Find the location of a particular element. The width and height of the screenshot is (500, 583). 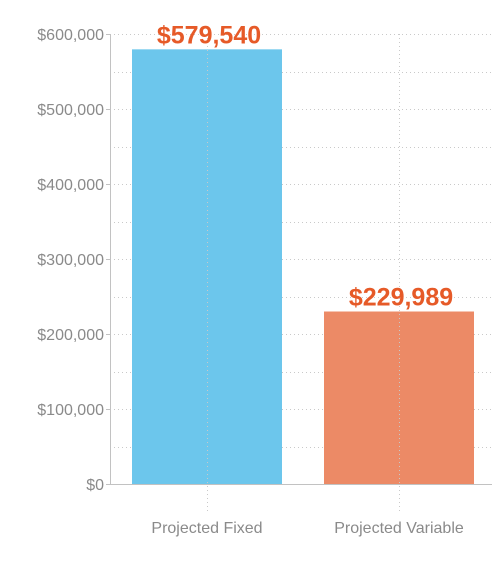

category-label: Projected Fixed is located at coordinates (206, 528).